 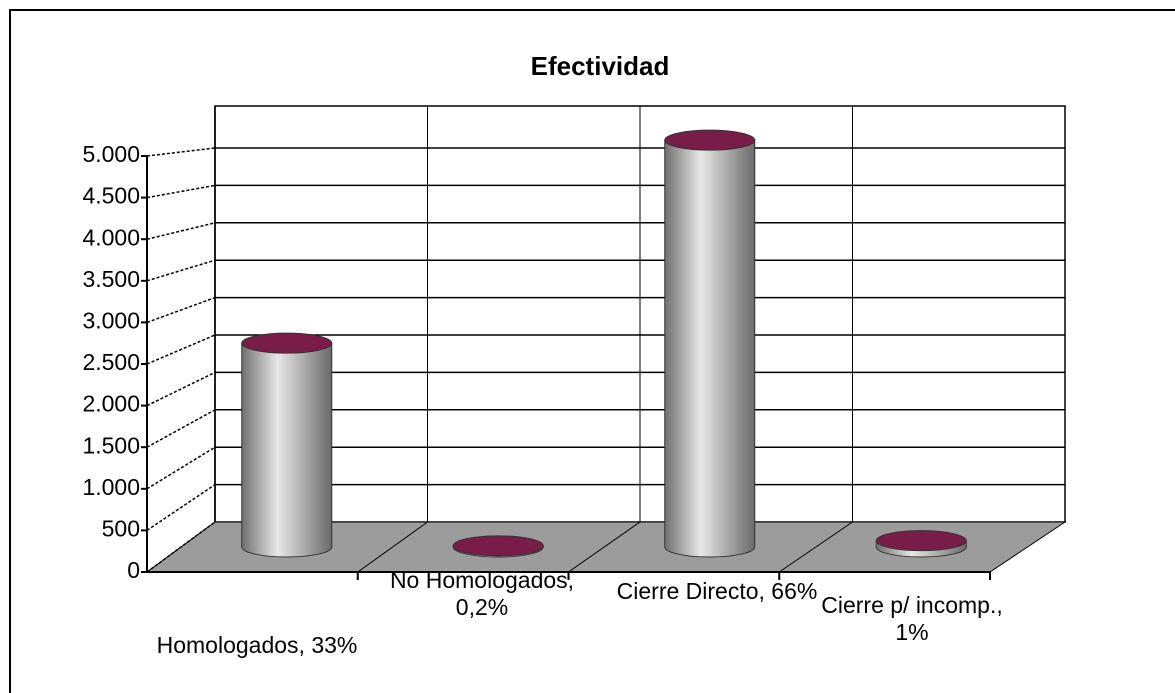 I want to click on y-tick-label: 500, so click(x=121, y=528).